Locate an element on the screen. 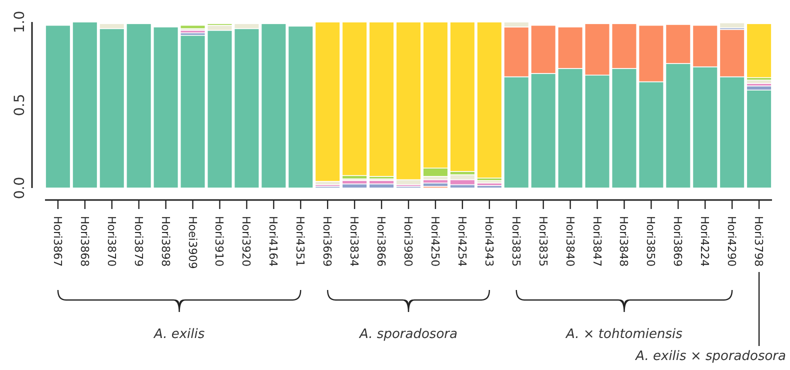 This screenshot has width=790, height=370. text: A. × tohtomiensis is located at coordinates (624, 334).